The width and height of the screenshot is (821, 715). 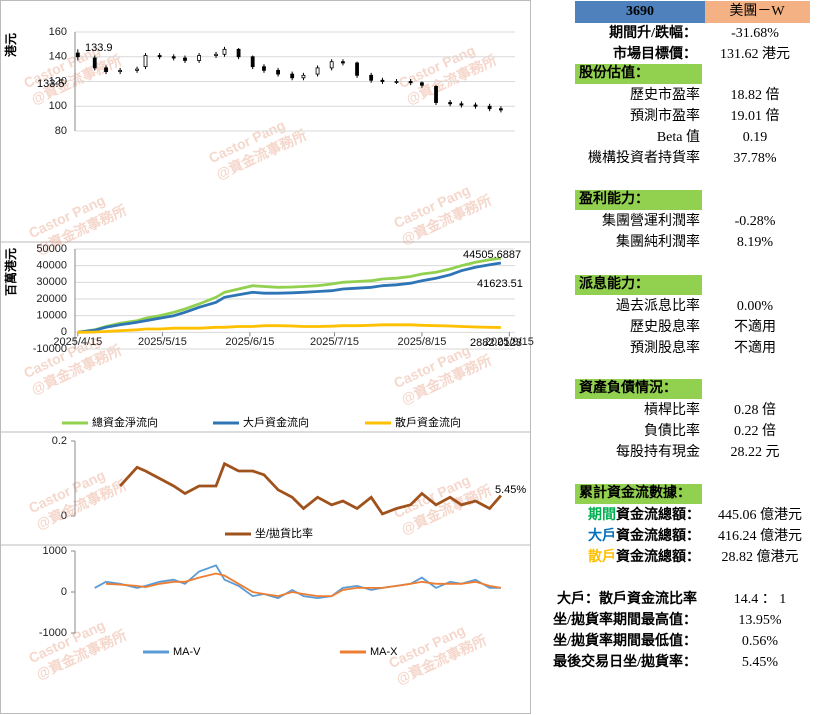 I want to click on name-header, so click(x=757, y=12).